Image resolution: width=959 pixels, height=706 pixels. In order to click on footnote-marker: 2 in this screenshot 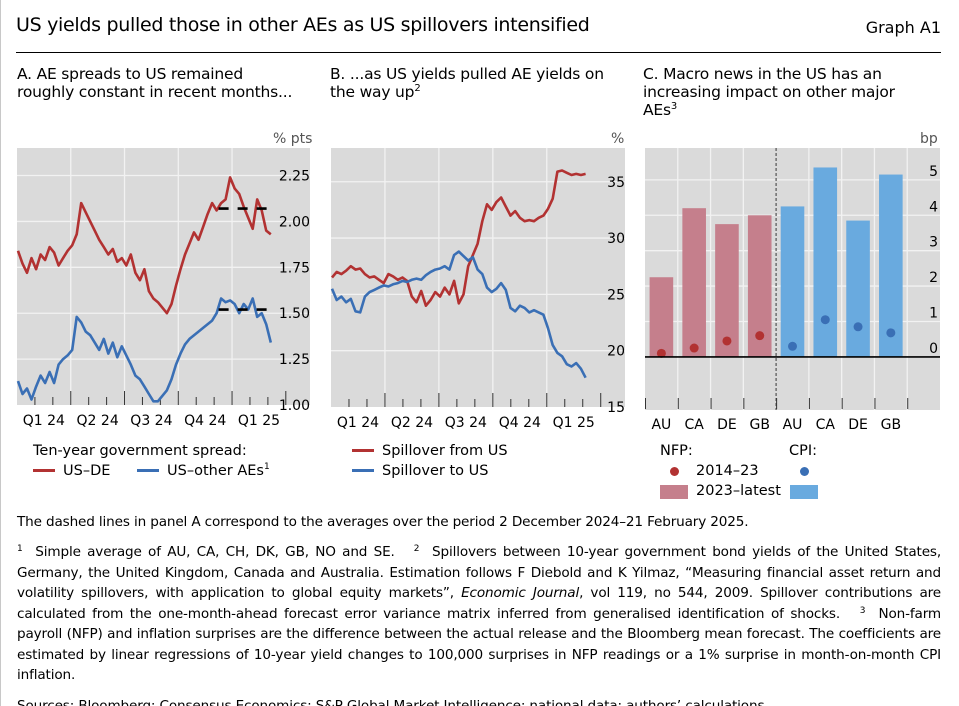, I will do `click(416, 549)`.